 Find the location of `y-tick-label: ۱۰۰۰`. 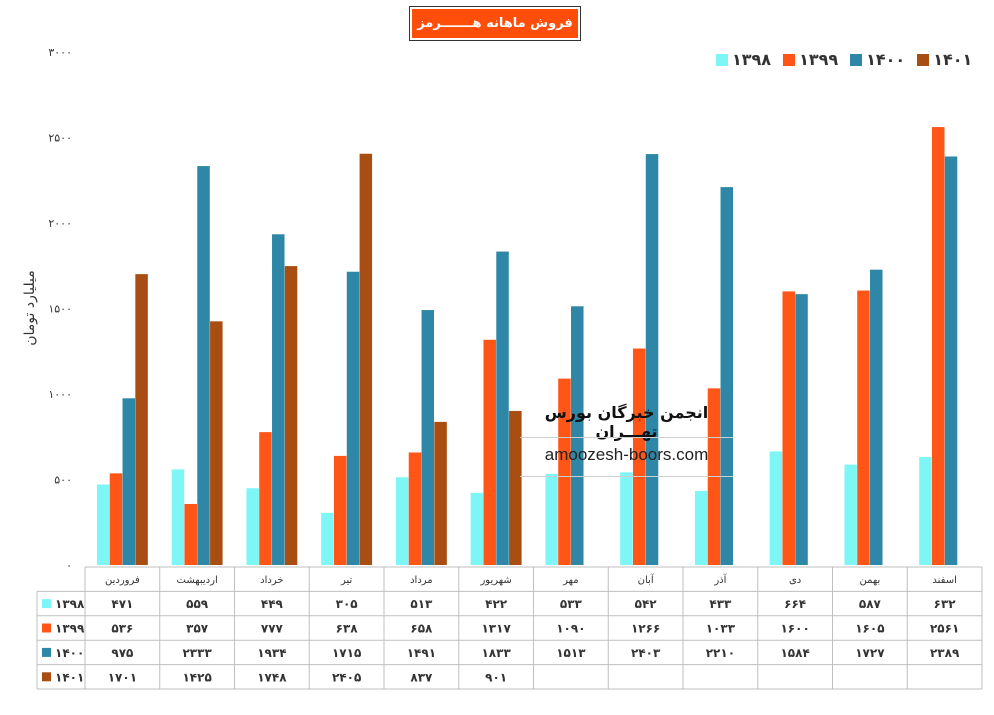

y-tick-label: ۱۰۰۰ is located at coordinates (60, 394).